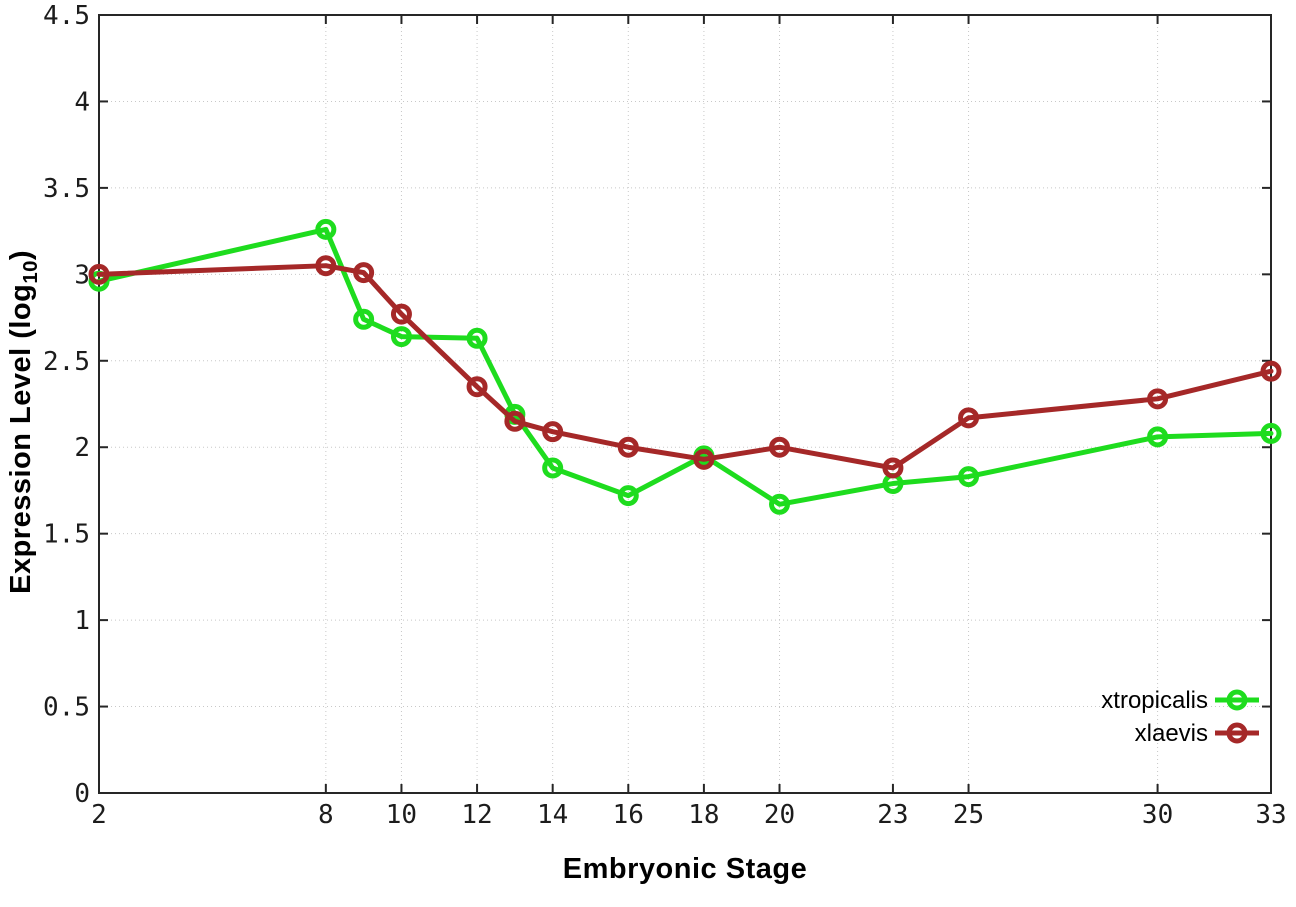 Image resolution: width=1296 pixels, height=907 pixels. Describe the element at coordinates (326, 815) in the screenshot. I see `x-tick-label: 8` at that location.